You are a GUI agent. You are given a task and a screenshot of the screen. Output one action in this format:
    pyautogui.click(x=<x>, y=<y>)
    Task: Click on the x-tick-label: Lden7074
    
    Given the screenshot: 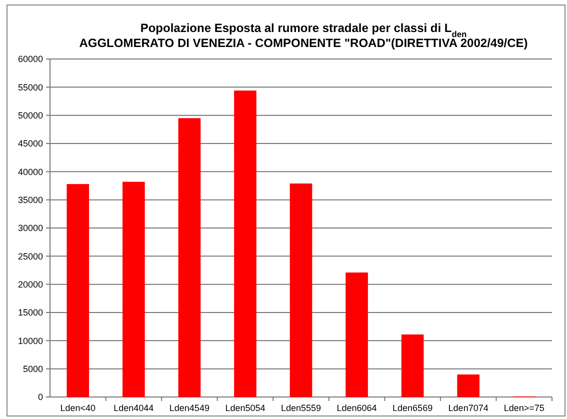 What is the action you would take?
    pyautogui.click(x=468, y=408)
    